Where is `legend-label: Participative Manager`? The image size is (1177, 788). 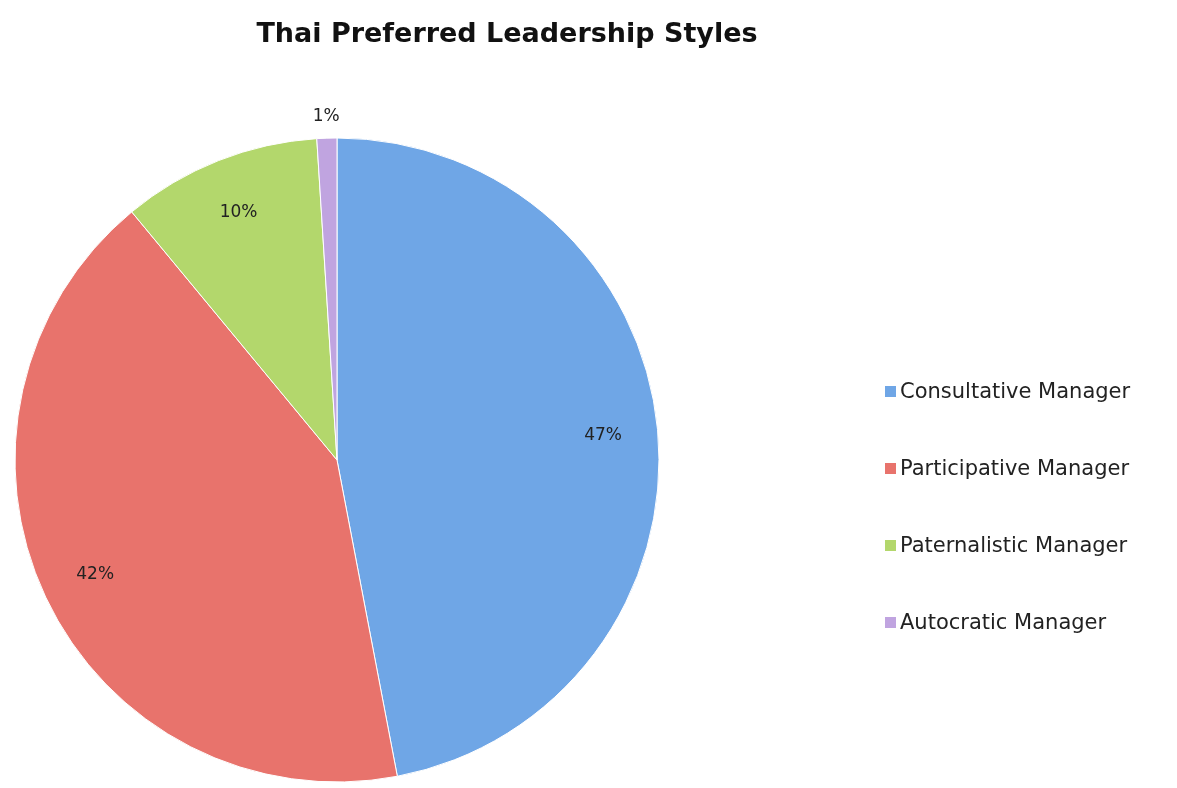 legend-label: Participative Manager is located at coordinates (1015, 468).